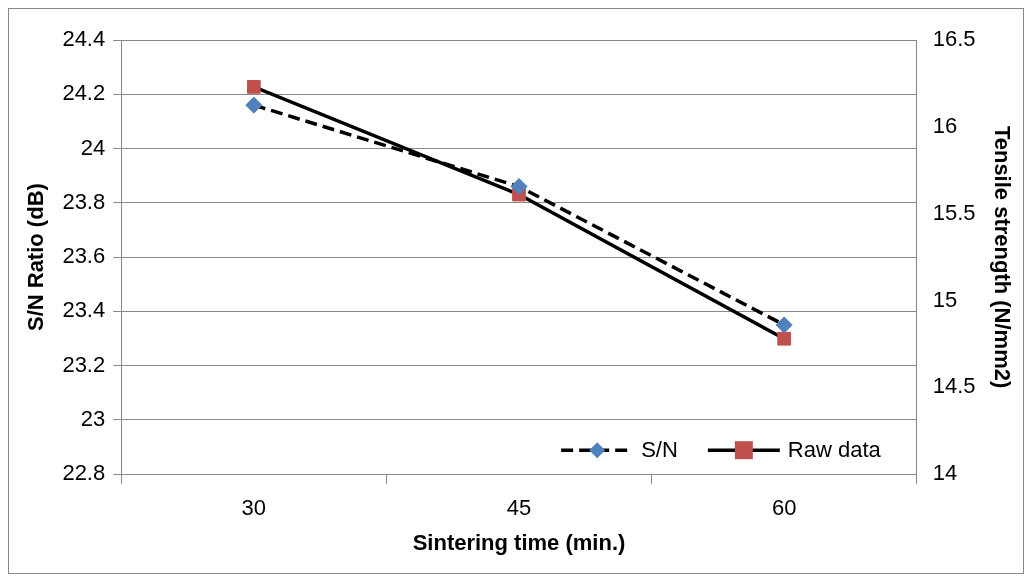 Image resolution: width=1032 pixels, height=581 pixels. I want to click on y-tick-label: 23.6, so click(84, 256).